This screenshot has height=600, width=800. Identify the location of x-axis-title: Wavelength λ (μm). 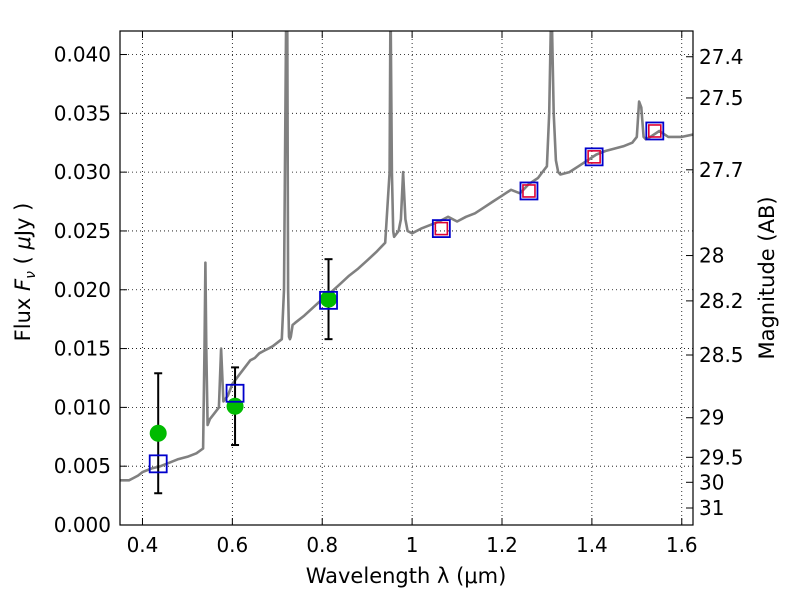
(406, 576).